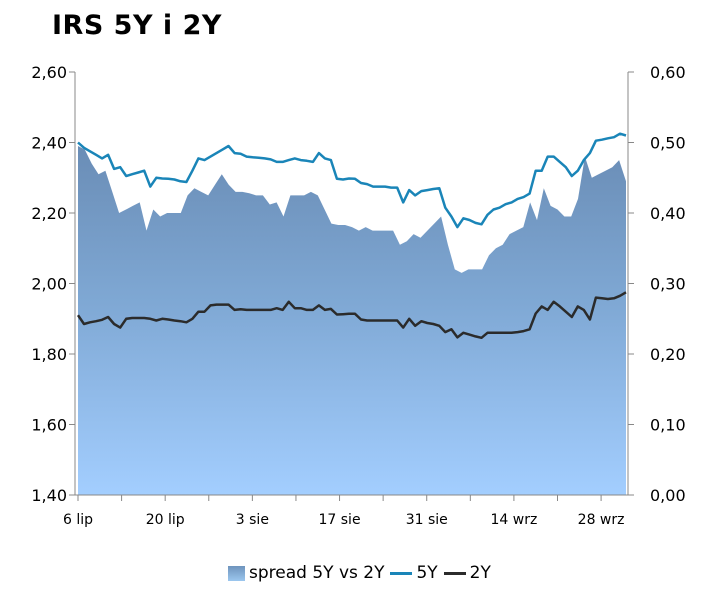 The height and width of the screenshot is (592, 703). What do you see at coordinates (414, 573) in the screenshot?
I see `legend-item-5y: 5Y` at bounding box center [414, 573].